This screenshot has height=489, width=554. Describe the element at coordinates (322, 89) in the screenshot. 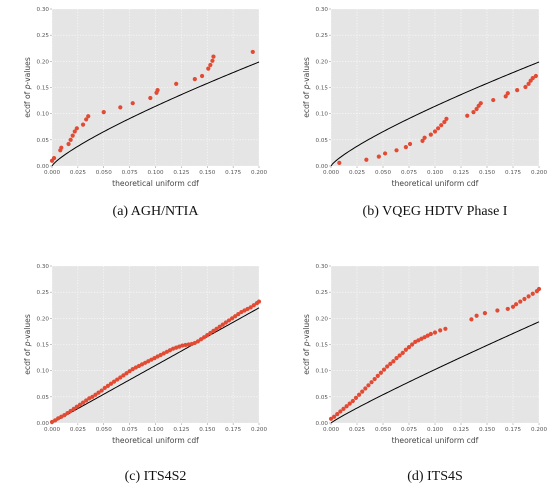

I see `y-tick-label: 0.15` at that location.